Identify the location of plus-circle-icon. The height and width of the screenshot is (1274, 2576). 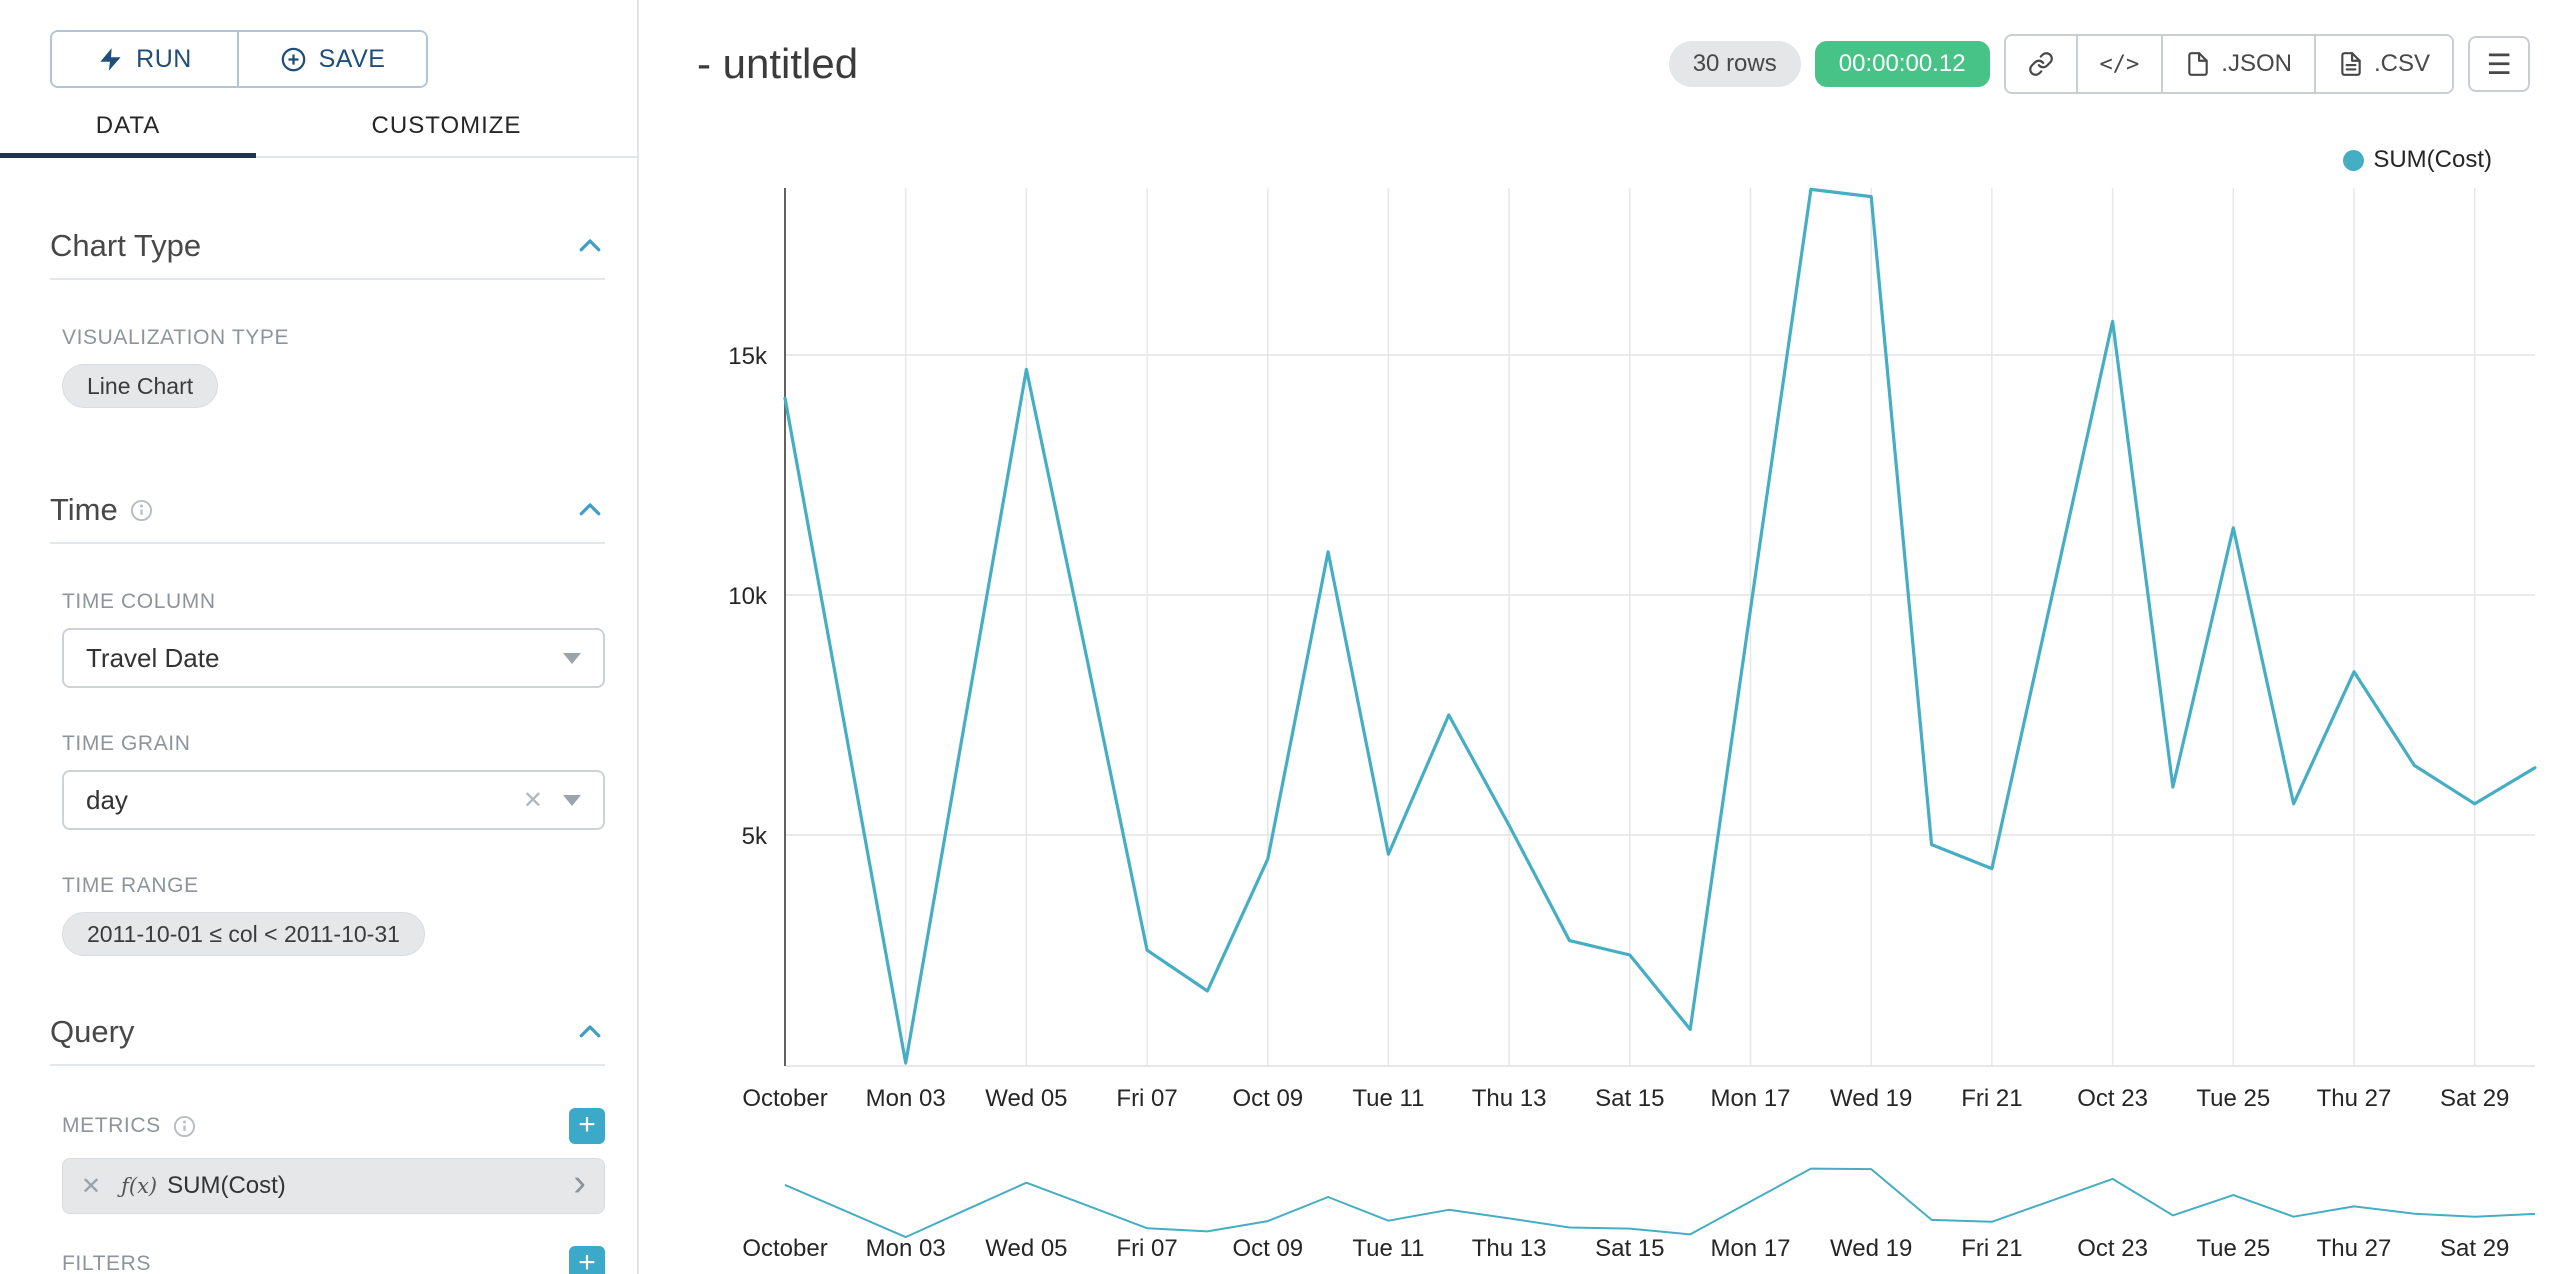
(293, 59).